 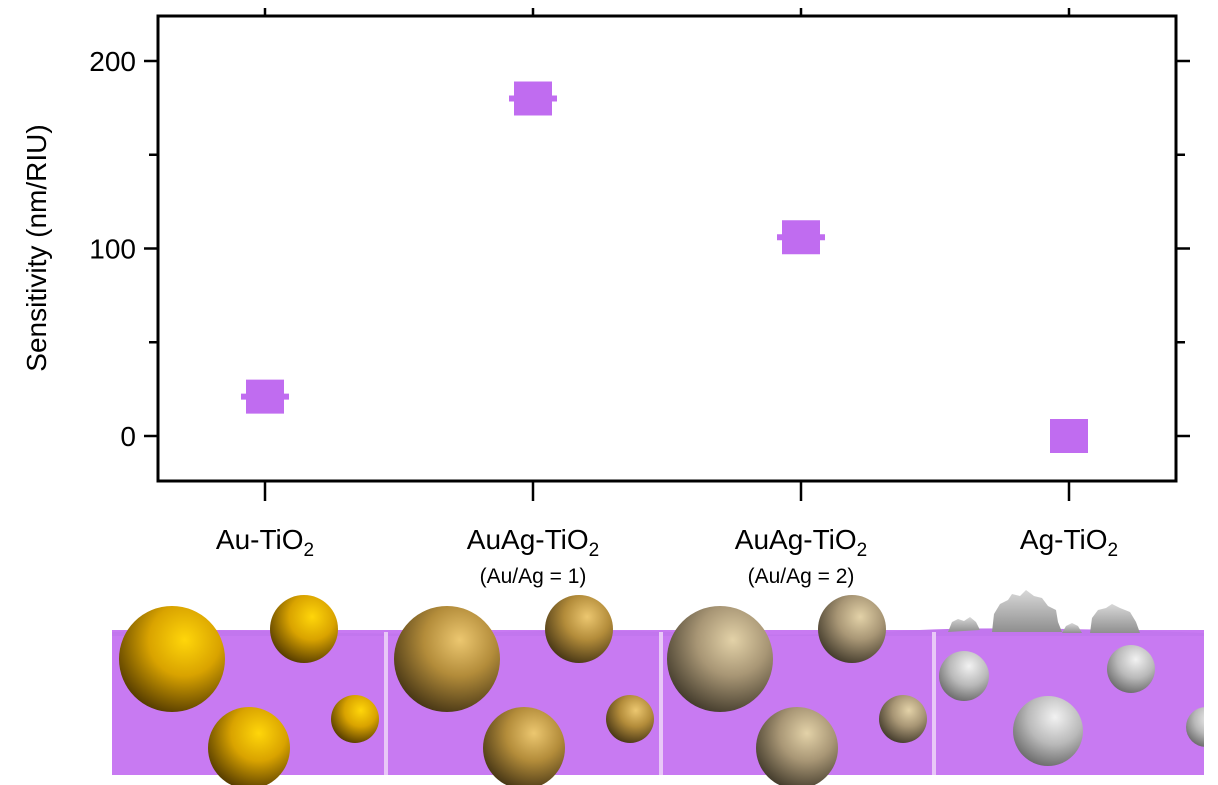 What do you see at coordinates (128, 436) in the screenshot?
I see `y-tick-label: 0` at bounding box center [128, 436].